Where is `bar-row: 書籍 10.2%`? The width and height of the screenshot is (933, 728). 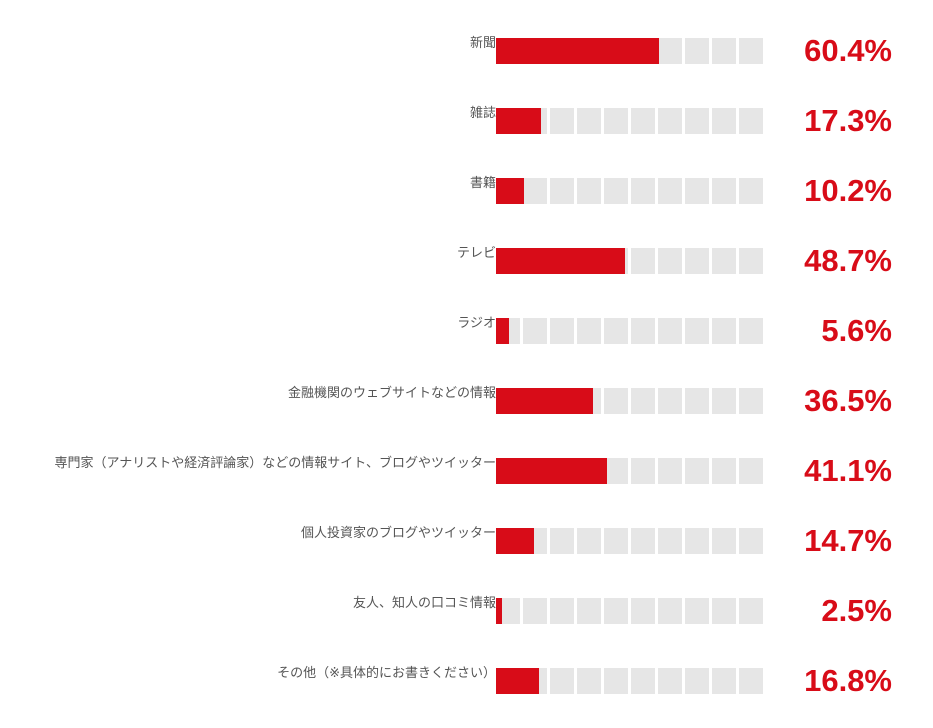
bar-row: 書籍 10.2% is located at coordinates (466, 190).